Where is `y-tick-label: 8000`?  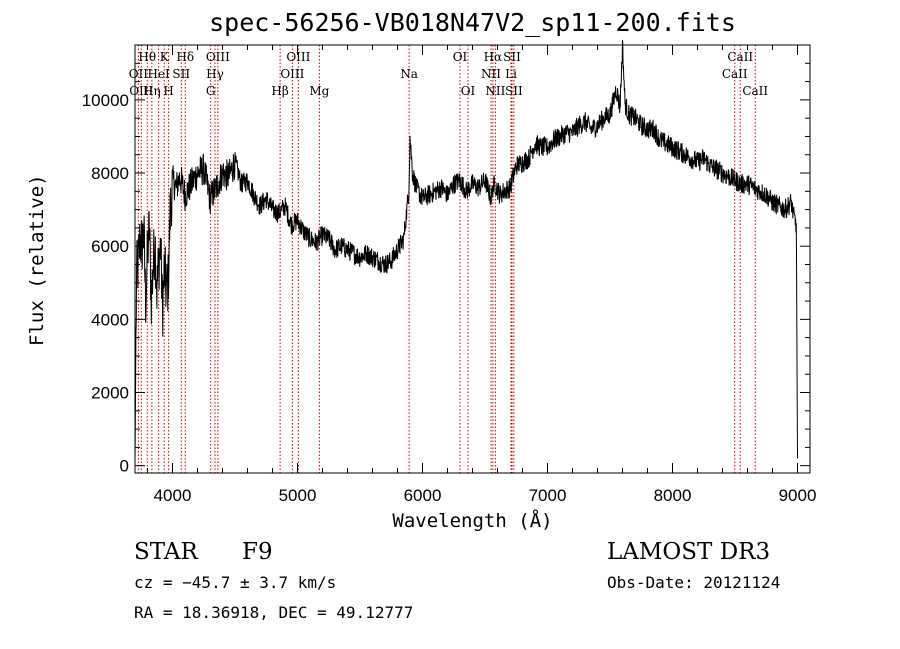
y-tick-label: 8000 is located at coordinates (110, 173).